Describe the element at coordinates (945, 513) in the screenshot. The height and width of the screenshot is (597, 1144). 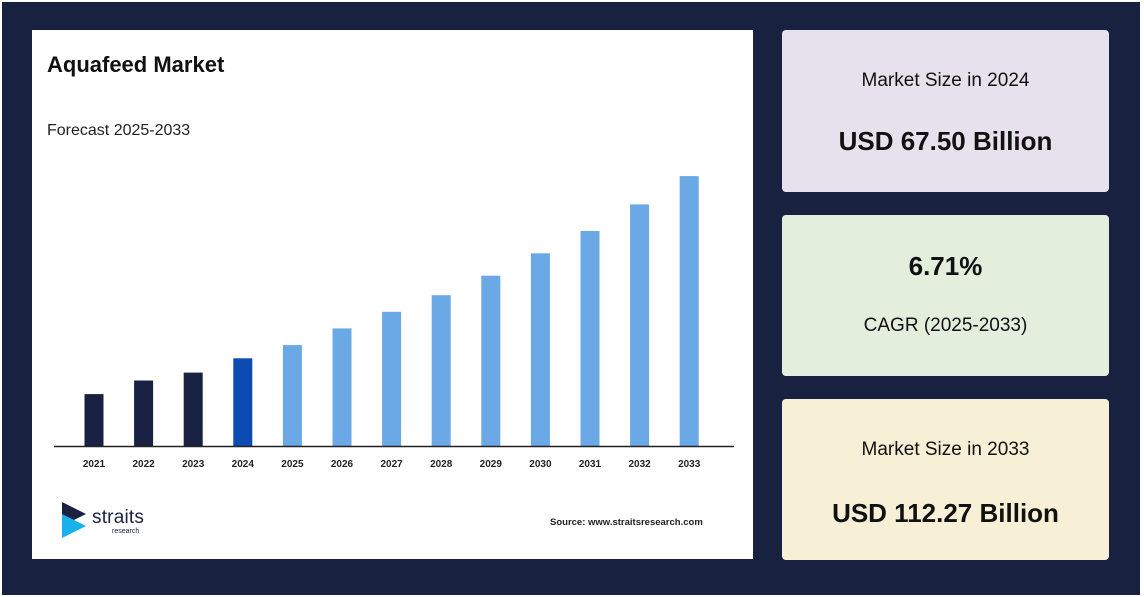
I see `market-size-2033-value: USD 112.27 Billion` at that location.